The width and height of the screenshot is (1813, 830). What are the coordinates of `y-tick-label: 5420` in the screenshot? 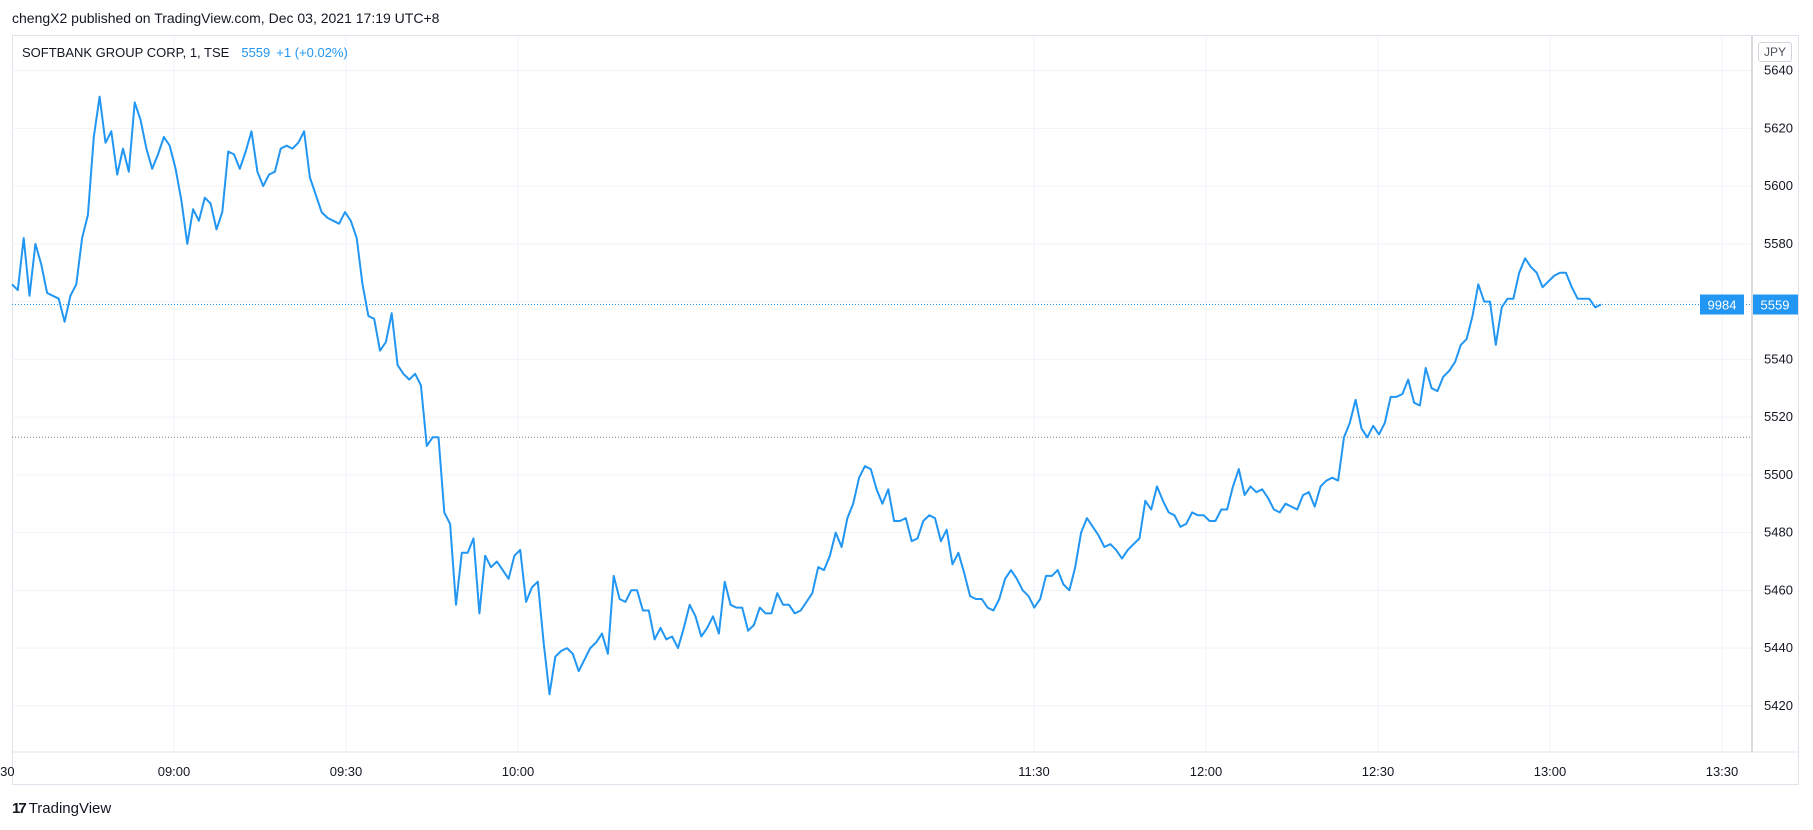 It's located at (1778, 705).